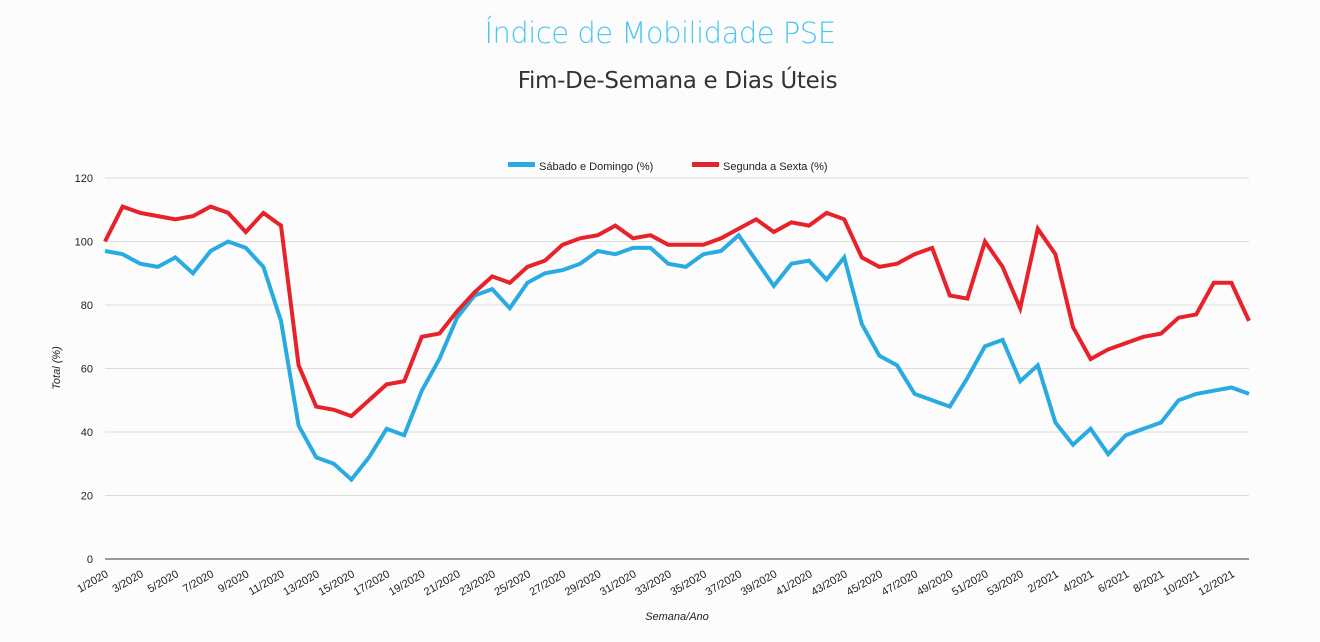  What do you see at coordinates (618, 583) in the screenshot?
I see `x-tick-label: 31/2020` at bounding box center [618, 583].